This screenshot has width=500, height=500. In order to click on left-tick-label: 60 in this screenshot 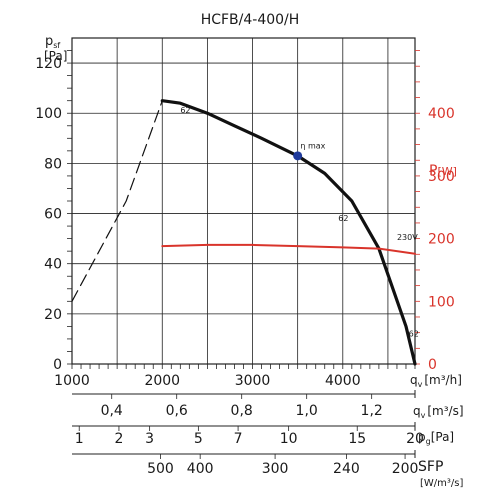, I will do `click(53, 215)`.